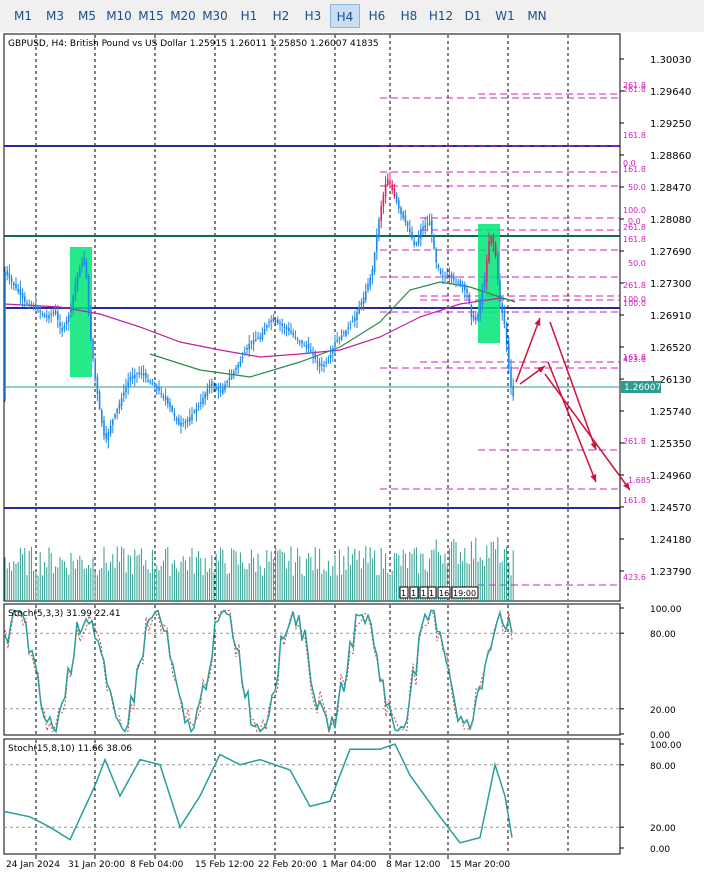  Describe the element at coordinates (441, 16) in the screenshot. I see `timeframe-button-h12: H12` at that location.